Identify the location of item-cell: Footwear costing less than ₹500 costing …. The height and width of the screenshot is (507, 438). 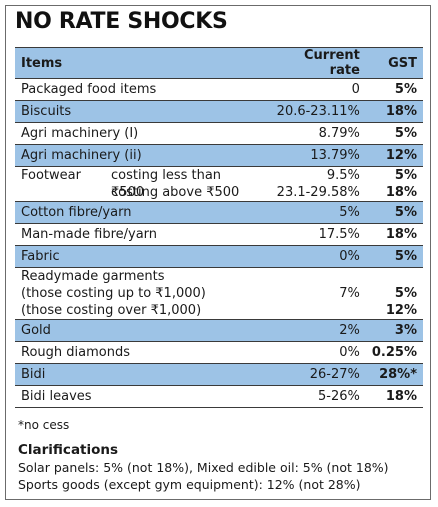
(139, 184).